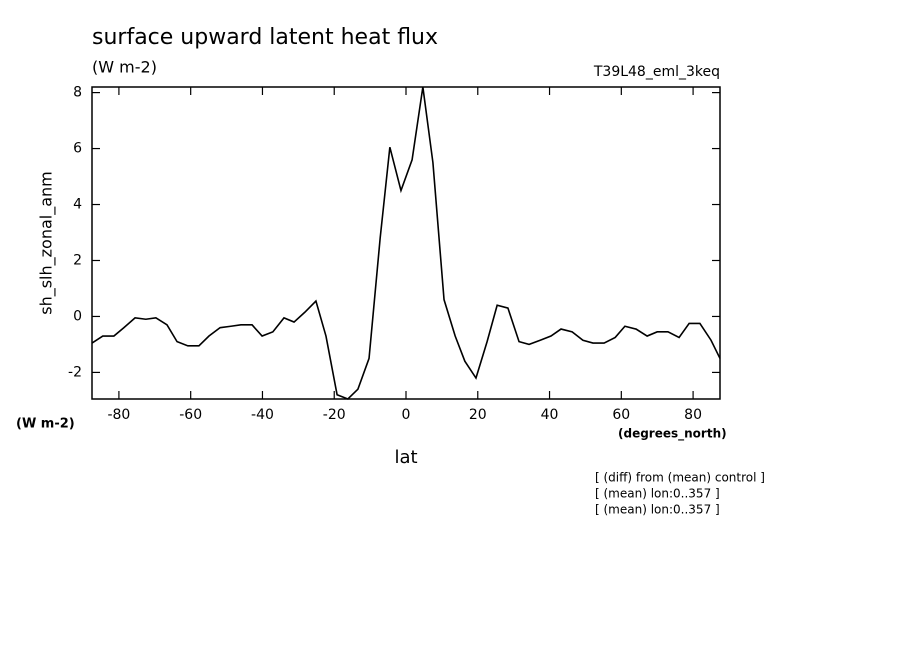 Image resolution: width=904 pixels, height=654 pixels. What do you see at coordinates (77, 260) in the screenshot?
I see `y-tick-label: 2` at bounding box center [77, 260].